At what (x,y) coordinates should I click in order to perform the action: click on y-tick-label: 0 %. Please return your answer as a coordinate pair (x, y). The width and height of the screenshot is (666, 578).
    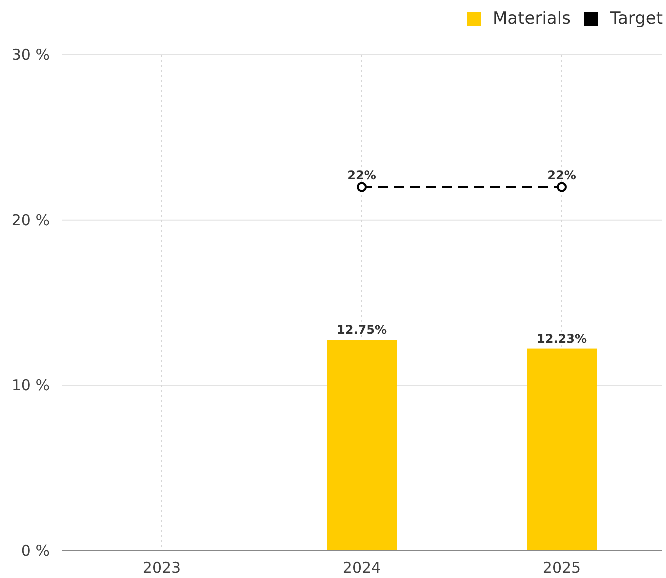
    Looking at the image, I should click on (35, 551).